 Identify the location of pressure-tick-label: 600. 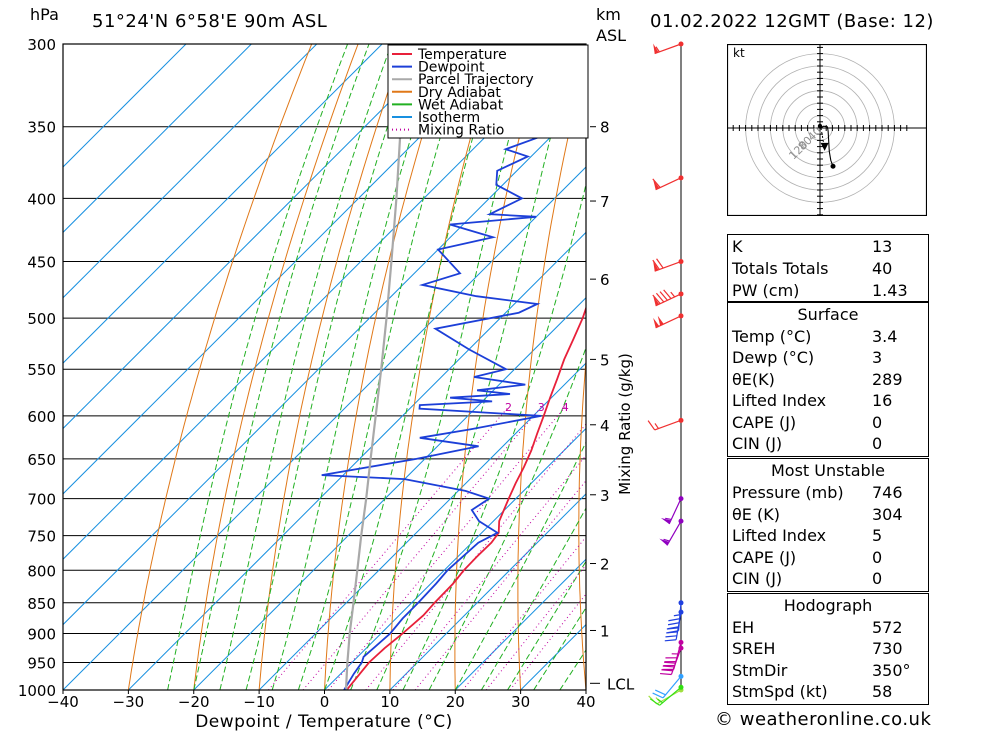
(41, 417).